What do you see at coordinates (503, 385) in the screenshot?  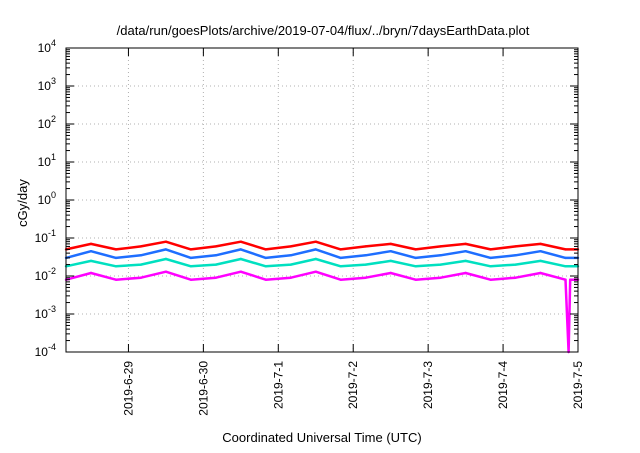 I see `x-tick-label: 2019-7-4` at bounding box center [503, 385].